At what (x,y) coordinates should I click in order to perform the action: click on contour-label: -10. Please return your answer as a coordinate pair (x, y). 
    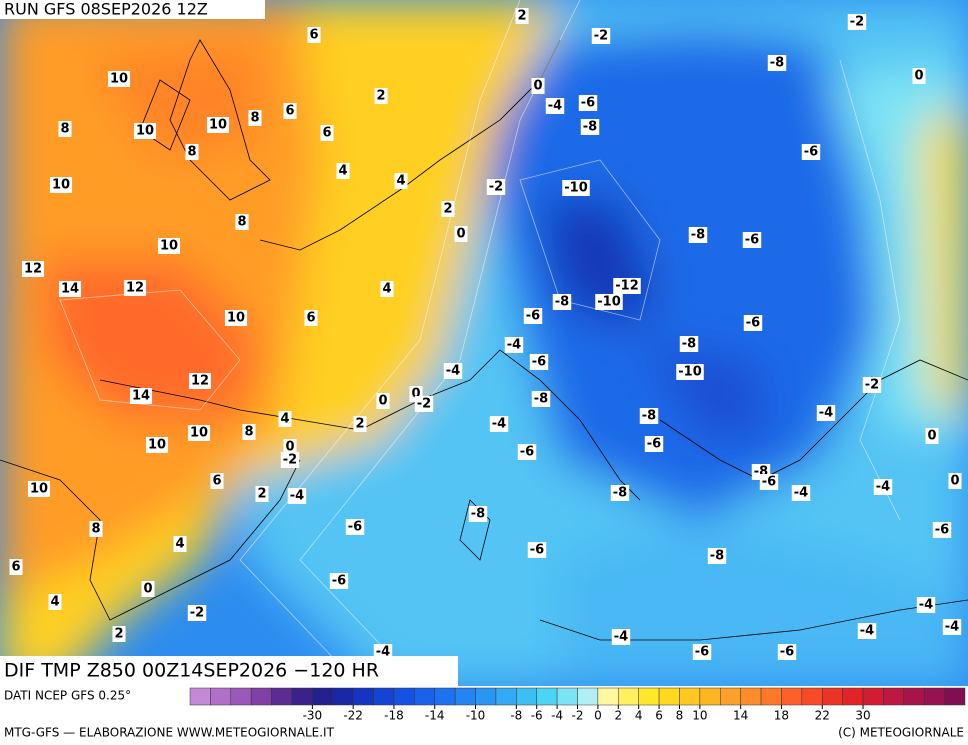
    Looking at the image, I should click on (690, 372).